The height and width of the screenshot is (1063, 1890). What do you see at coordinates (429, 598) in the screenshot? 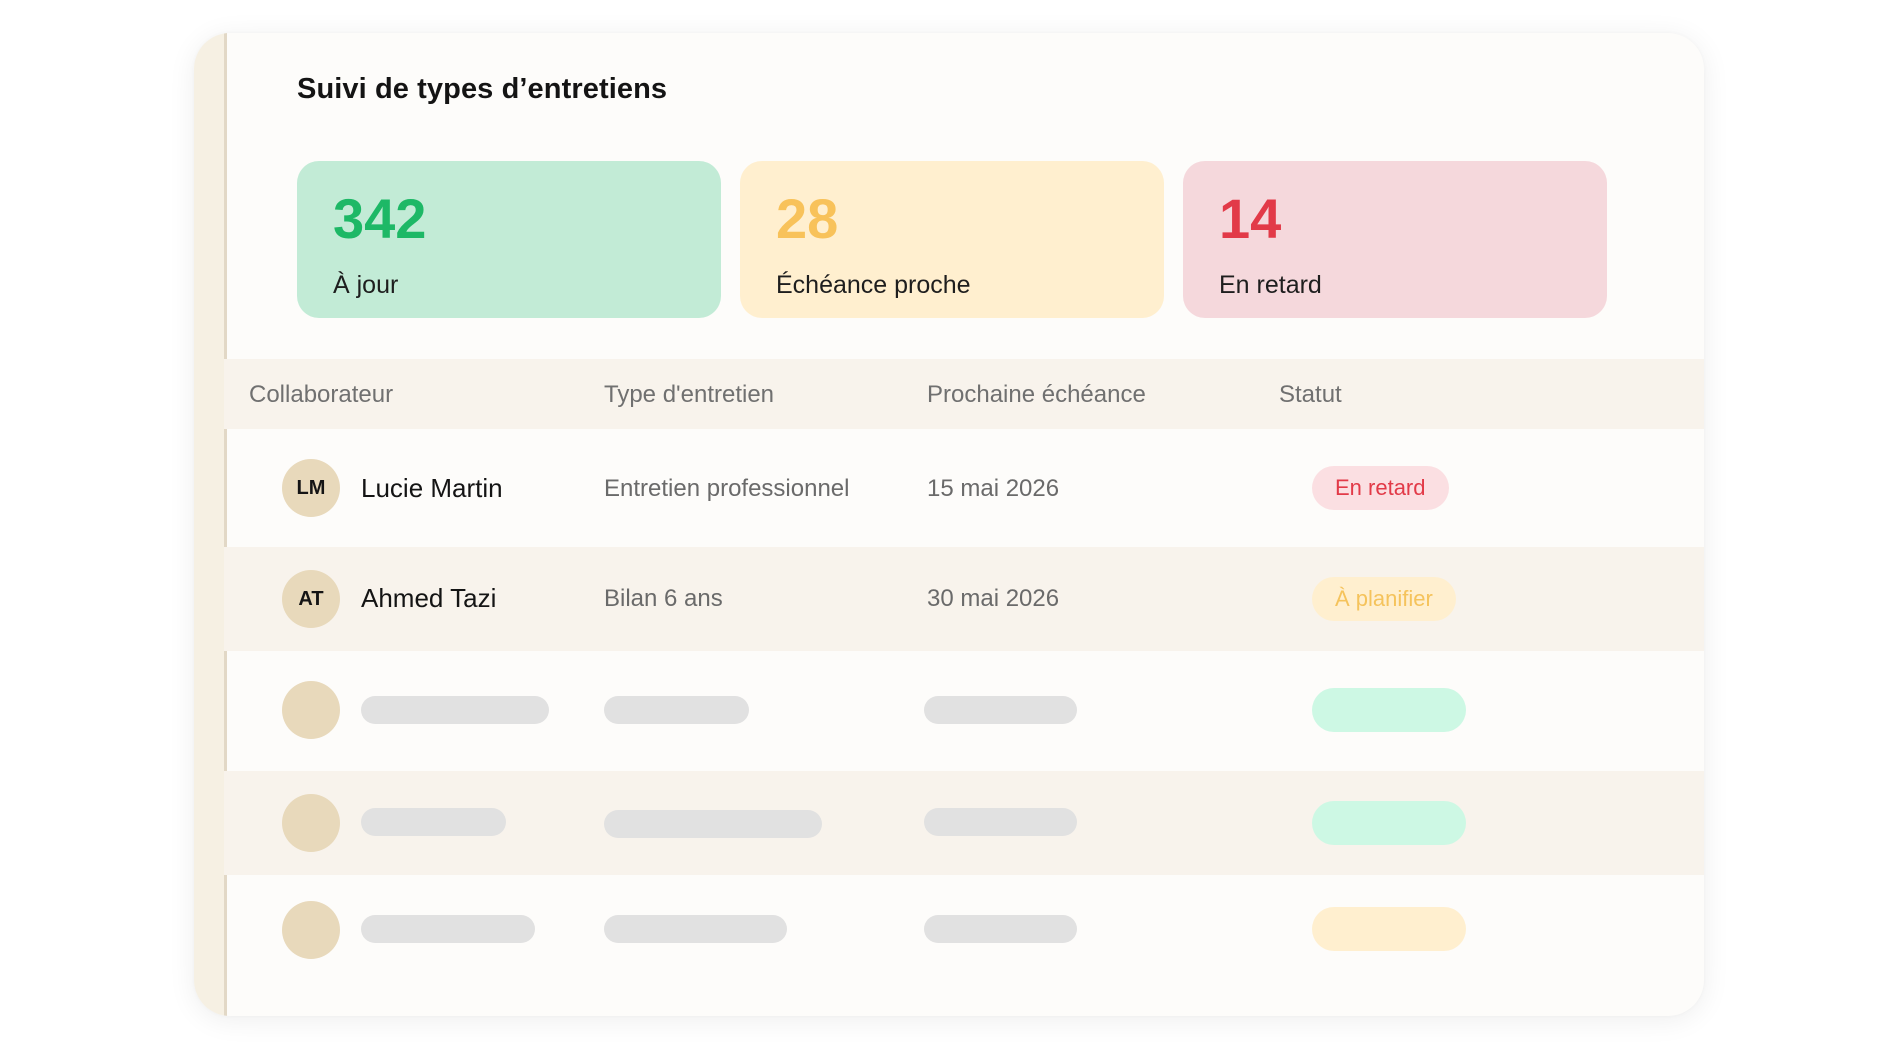
I see `collaborator-name: Ahmed Tazi` at bounding box center [429, 598].